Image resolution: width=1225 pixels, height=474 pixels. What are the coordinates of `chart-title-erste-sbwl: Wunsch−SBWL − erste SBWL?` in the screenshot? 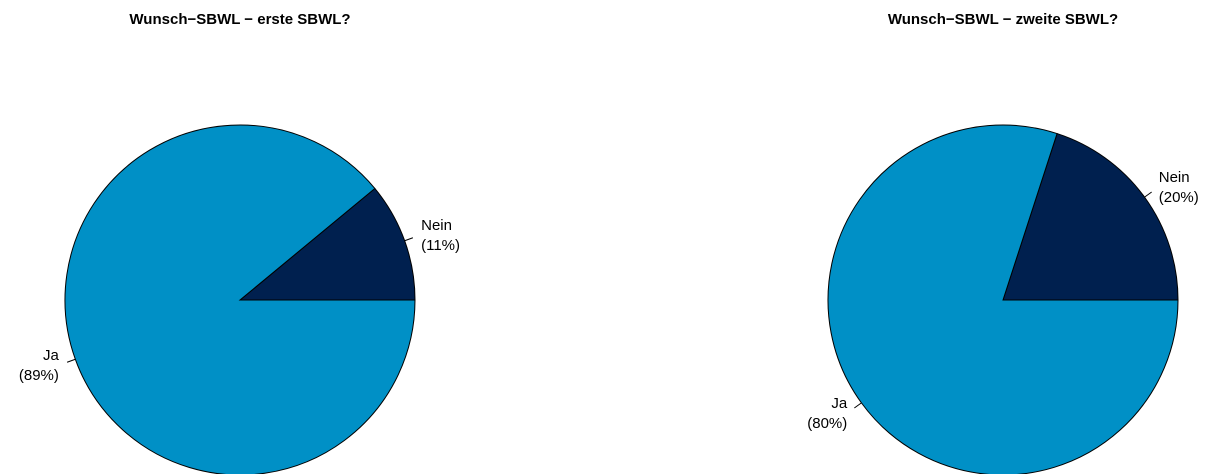 It's located at (239, 19).